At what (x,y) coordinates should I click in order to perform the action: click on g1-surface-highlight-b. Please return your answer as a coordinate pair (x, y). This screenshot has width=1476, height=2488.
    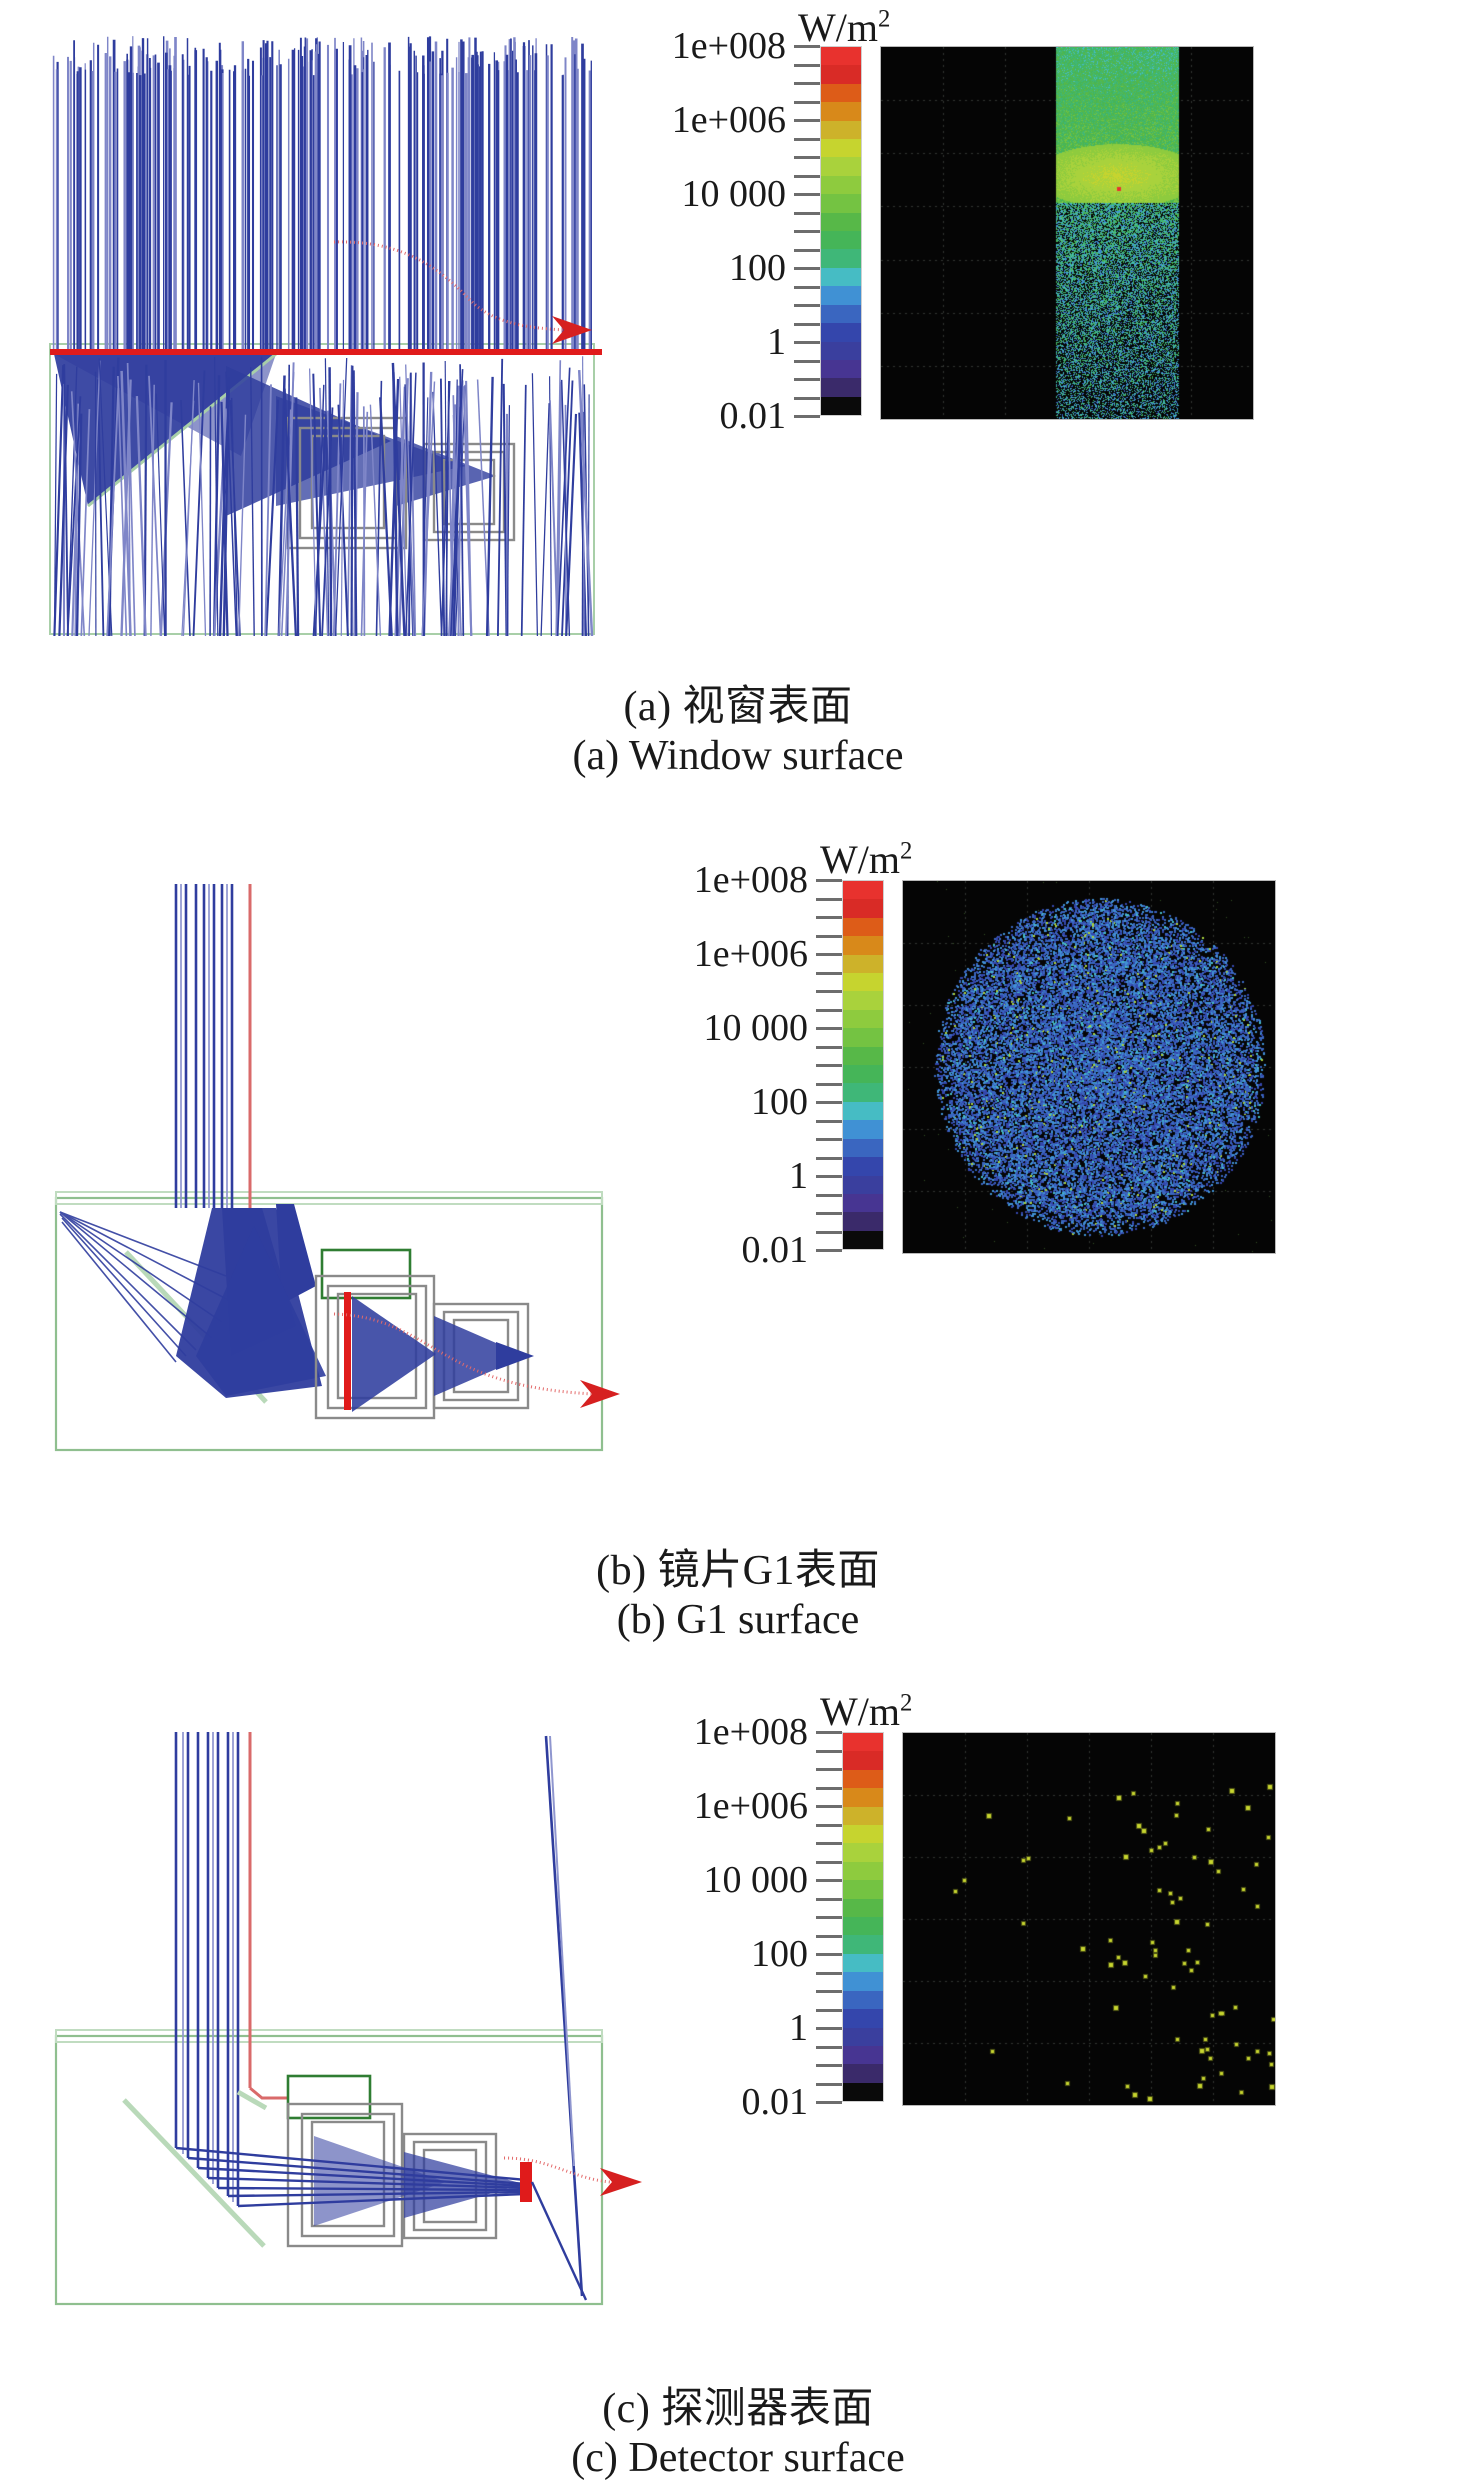
    Looking at the image, I should click on (347, 1351).